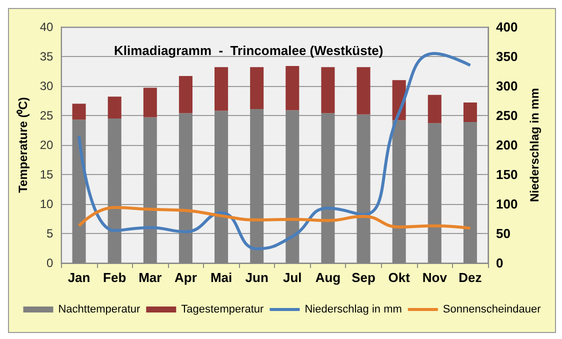 This screenshot has width=562, height=339. Describe the element at coordinates (535, 145) in the screenshot. I see `y2-axis-title: Niederschlag in mm` at that location.